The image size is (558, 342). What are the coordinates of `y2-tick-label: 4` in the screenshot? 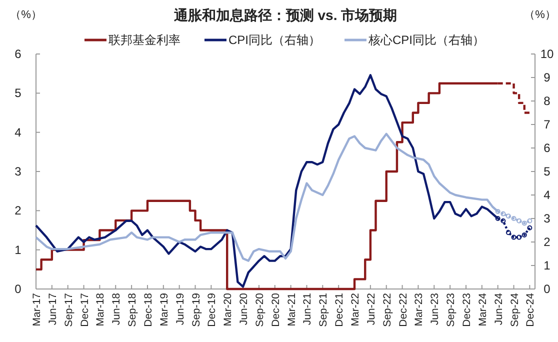 It's located at (547, 195).